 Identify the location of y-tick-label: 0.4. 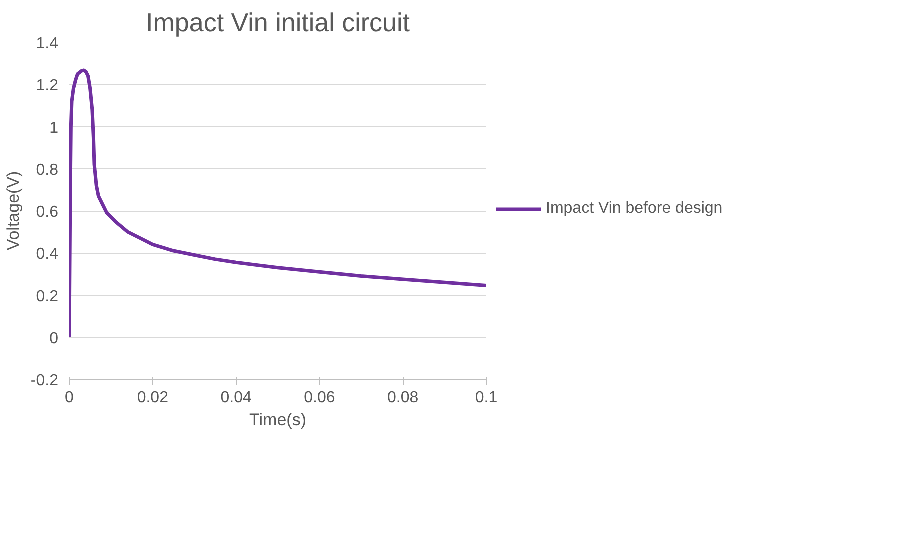
(47, 255).